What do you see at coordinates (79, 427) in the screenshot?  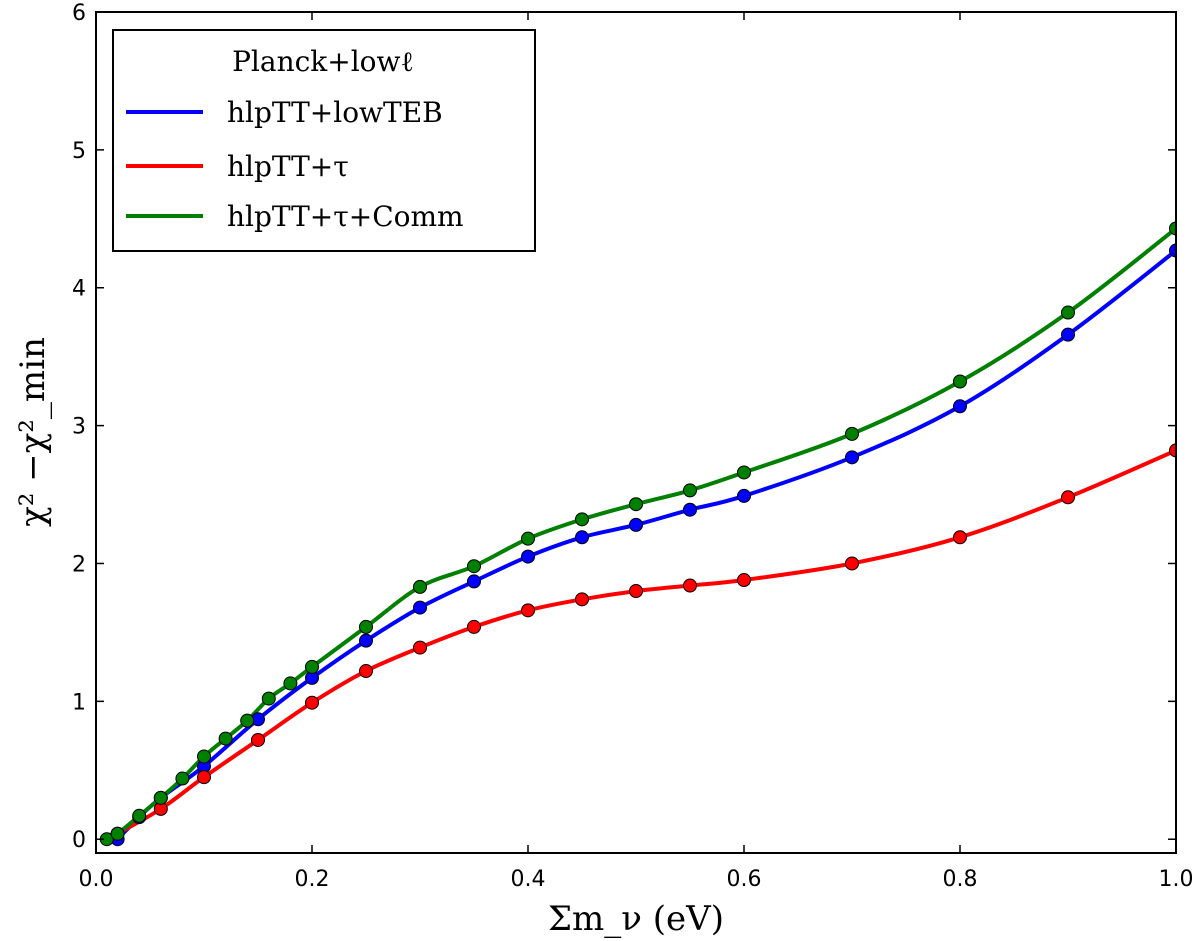 I see `y-tick-label-3: 3` at bounding box center [79, 427].